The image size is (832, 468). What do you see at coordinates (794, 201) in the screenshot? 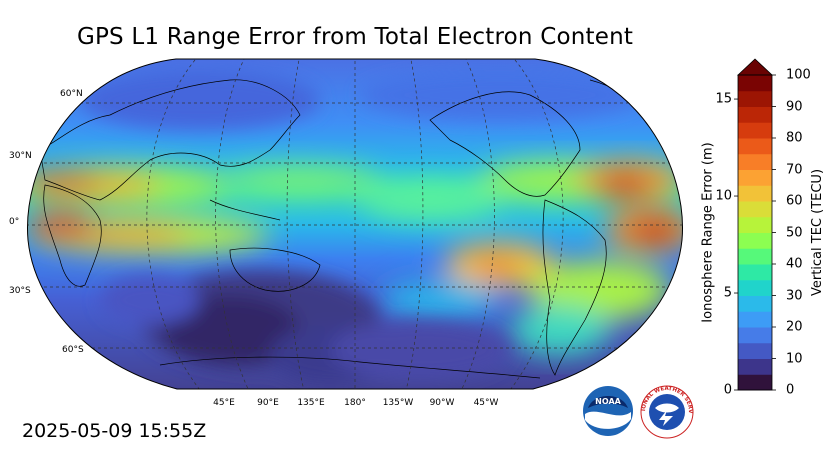
I see `right-tick-label: 60` at bounding box center [794, 201].